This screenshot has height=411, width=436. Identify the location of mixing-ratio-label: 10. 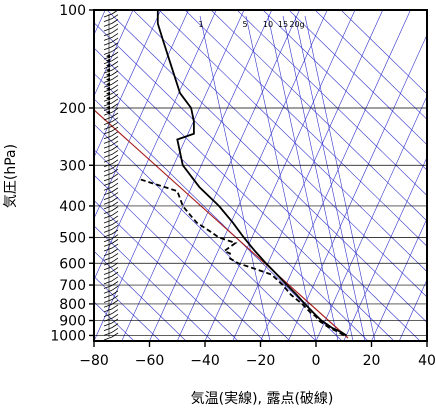
(268, 24).